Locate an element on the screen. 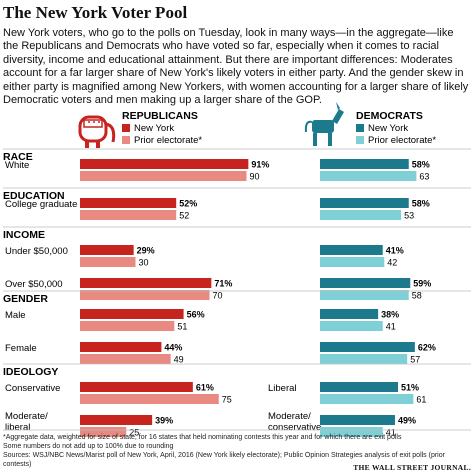 This screenshot has height=474, width=474. dem-prior-value: 63 is located at coordinates (424, 177).